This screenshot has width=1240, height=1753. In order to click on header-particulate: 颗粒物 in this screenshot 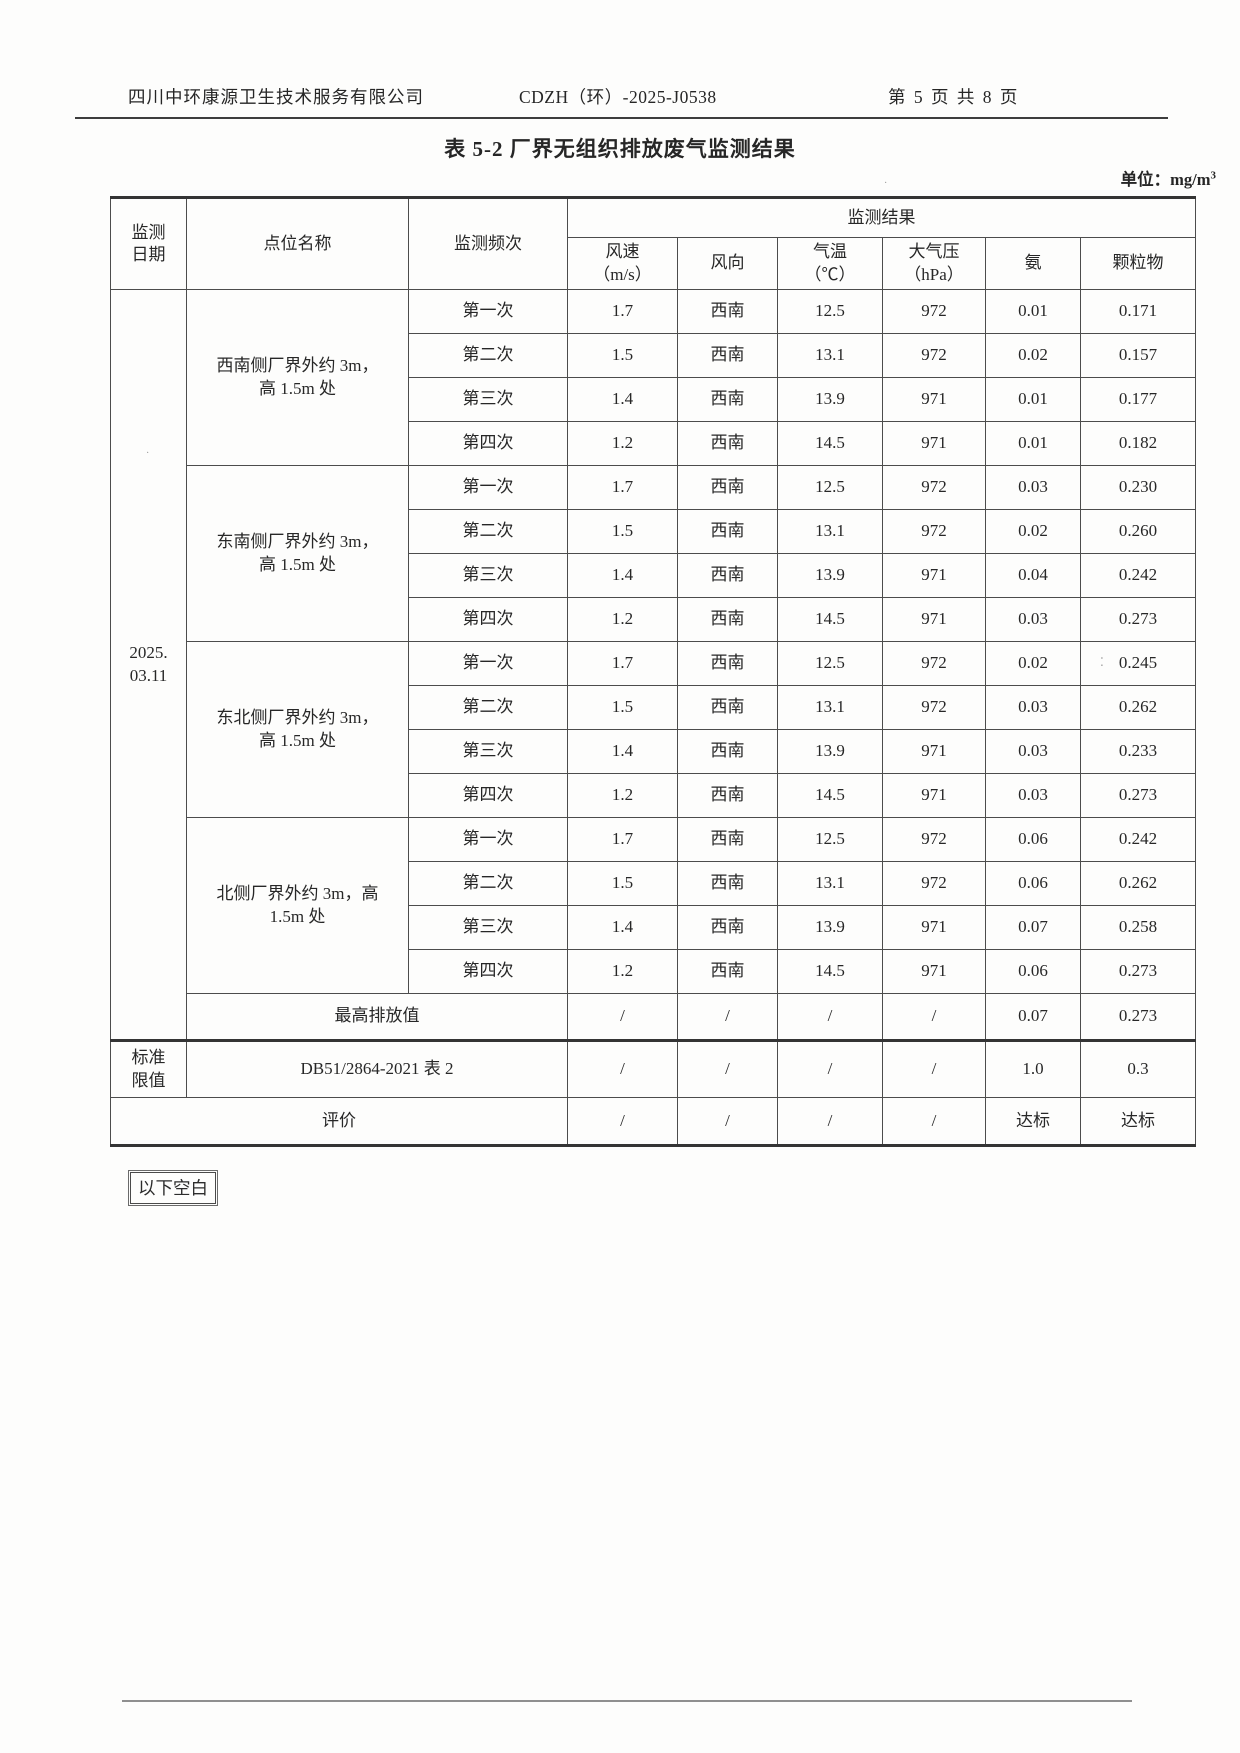, I will do `click(1138, 263)`.